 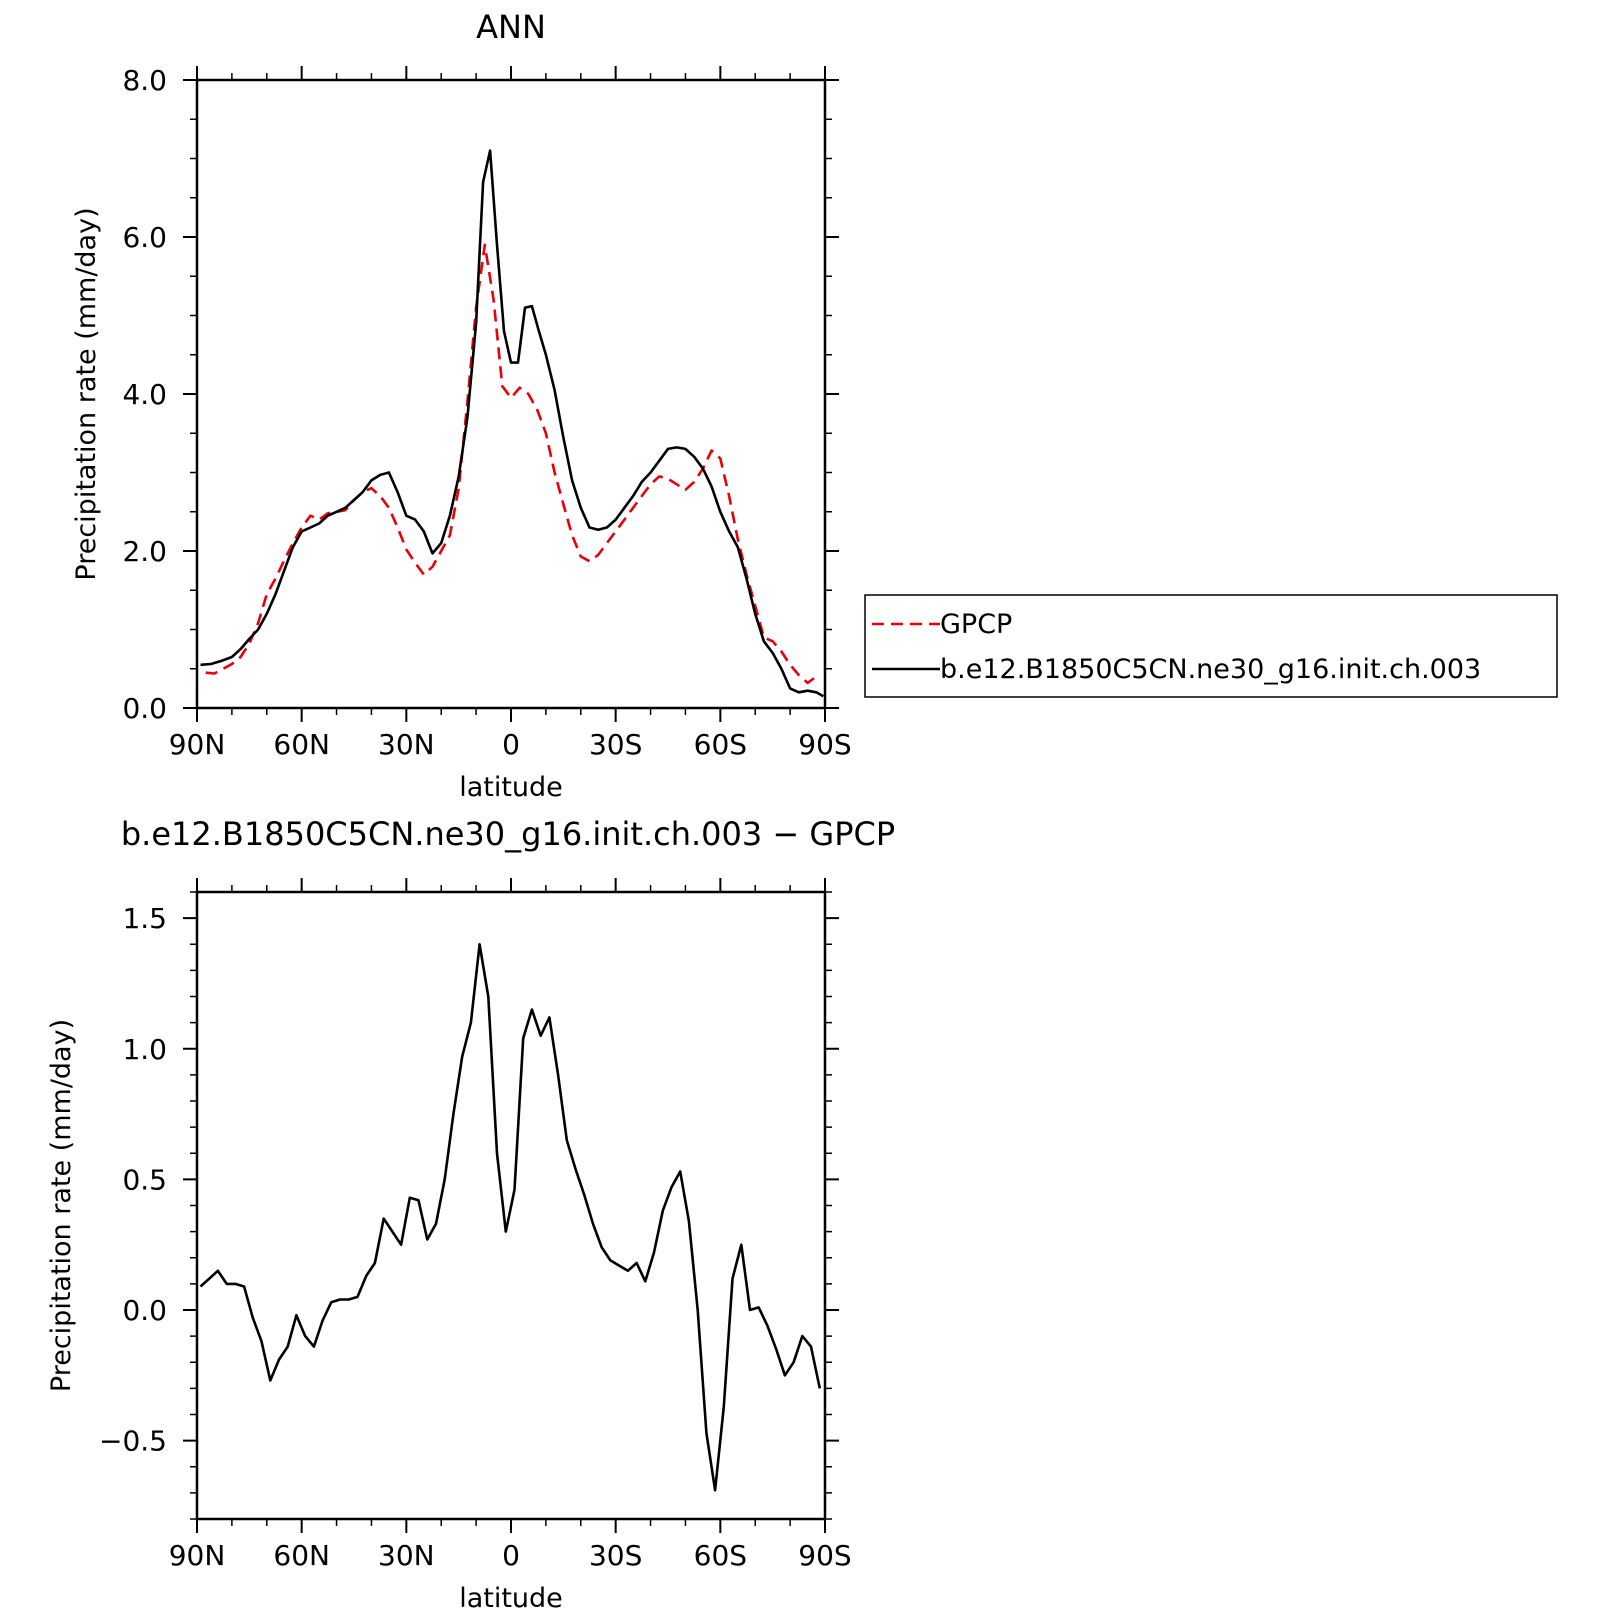 What do you see at coordinates (511, 464) in the screenshot?
I see `series-line-gpcp` at bounding box center [511, 464].